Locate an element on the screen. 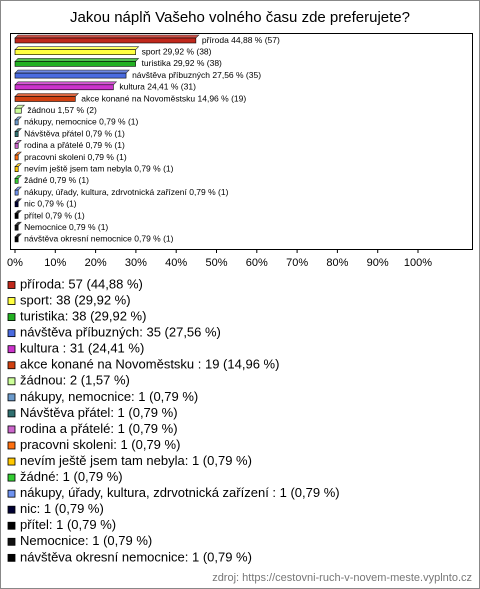 Image resolution: width=480 pixels, height=589 pixels. bar-label: návštěva příbuzných 27,56 % (35) is located at coordinates (196, 75).